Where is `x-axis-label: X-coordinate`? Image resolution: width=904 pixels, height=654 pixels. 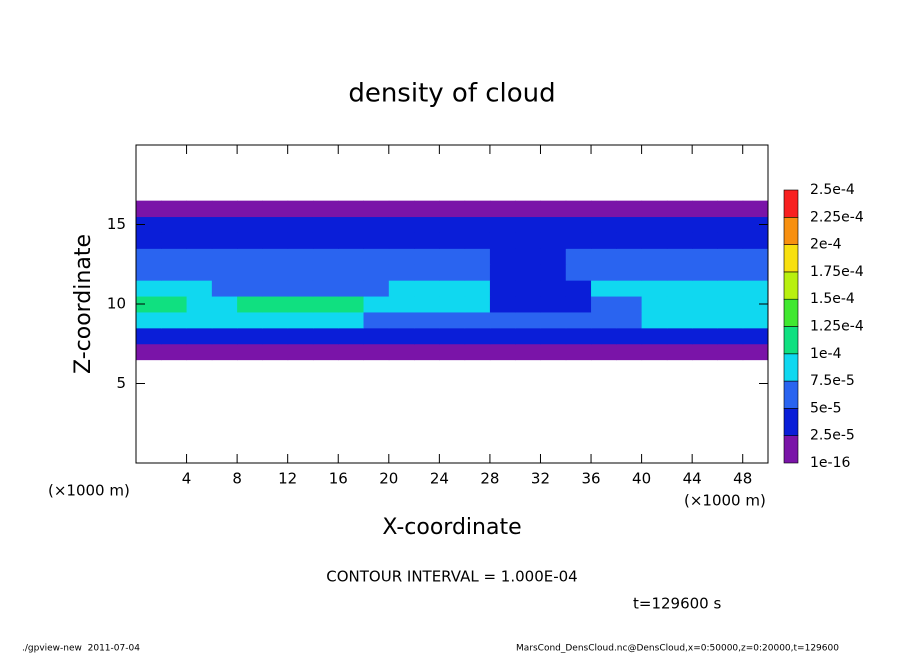 x-axis-label: X-coordinate is located at coordinates (451, 527).